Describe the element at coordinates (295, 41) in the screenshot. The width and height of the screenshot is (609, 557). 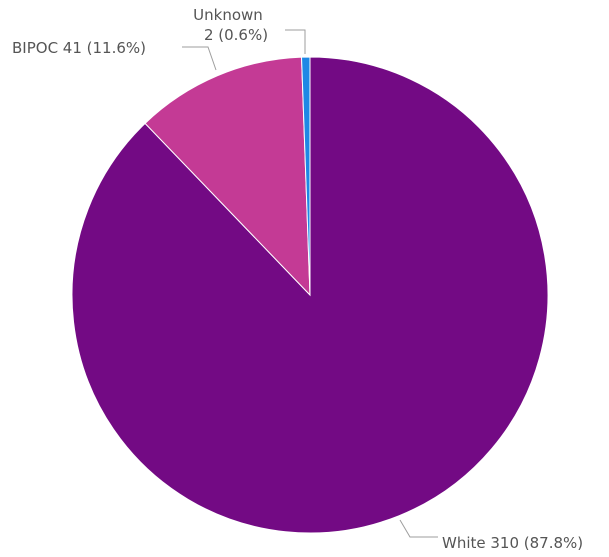
I see `leader-line-unknown` at that location.